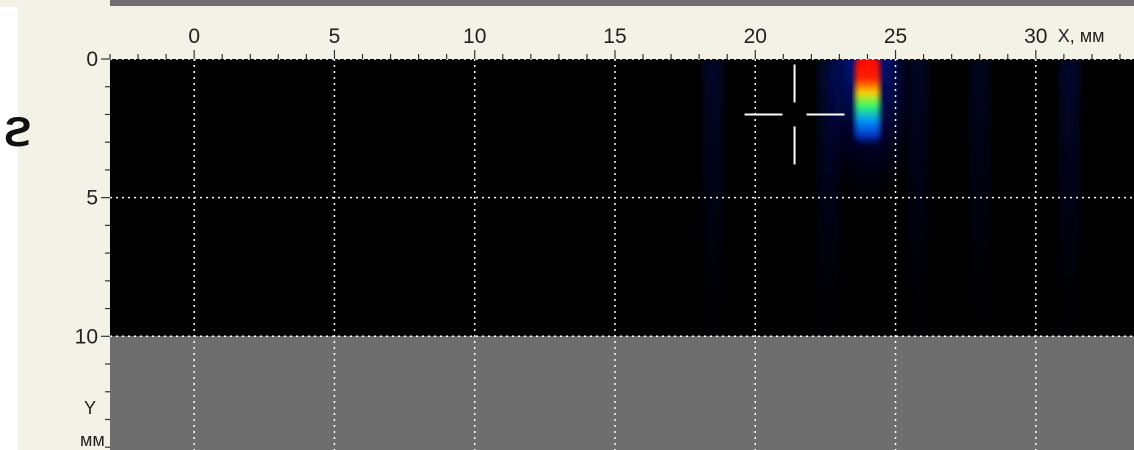  What do you see at coordinates (867, 103) in the screenshot?
I see `hotspot-core` at bounding box center [867, 103].